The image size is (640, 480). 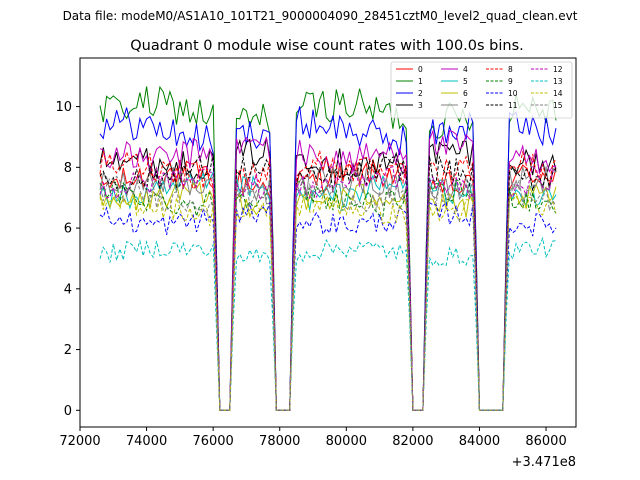 I want to click on legend-label-5: 5, so click(x=465, y=81).